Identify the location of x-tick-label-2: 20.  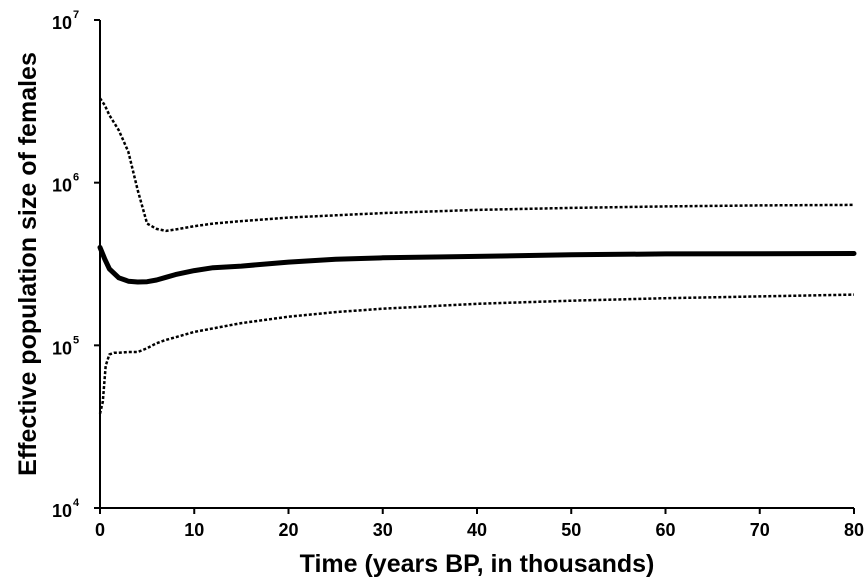
(288, 530).